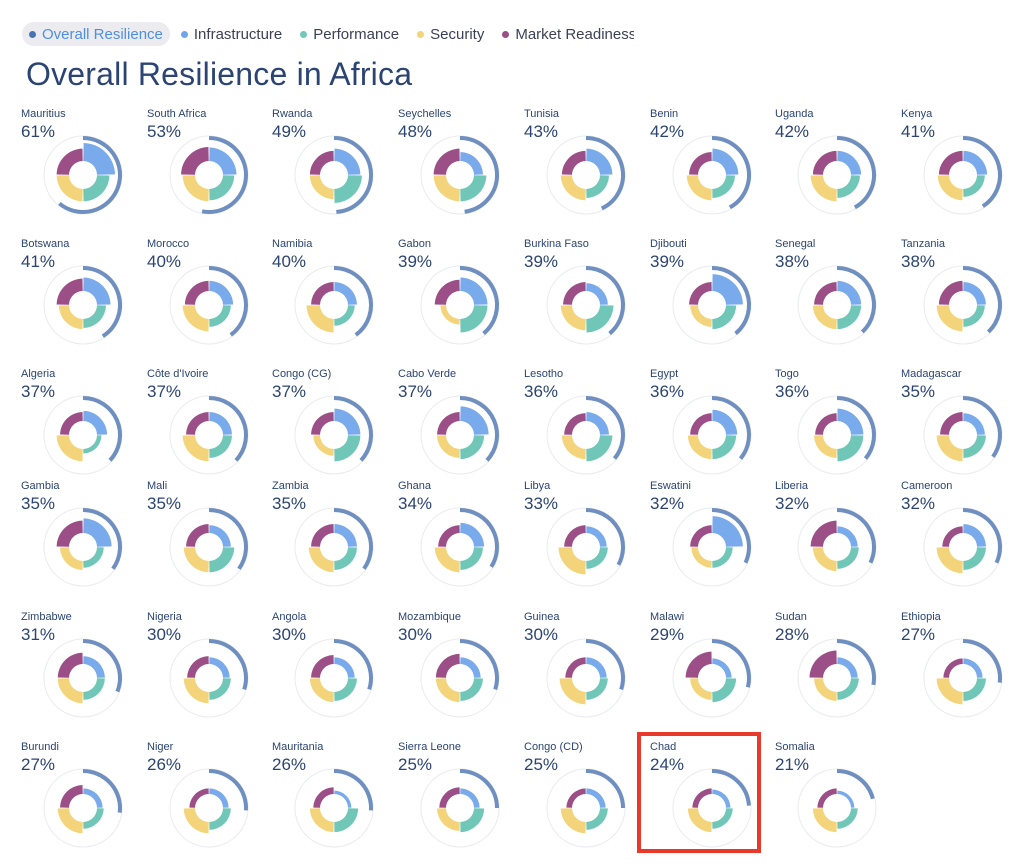 Image resolution: width=1024 pixels, height=868 pixels. I want to click on country-value: 25%, so click(415, 764).